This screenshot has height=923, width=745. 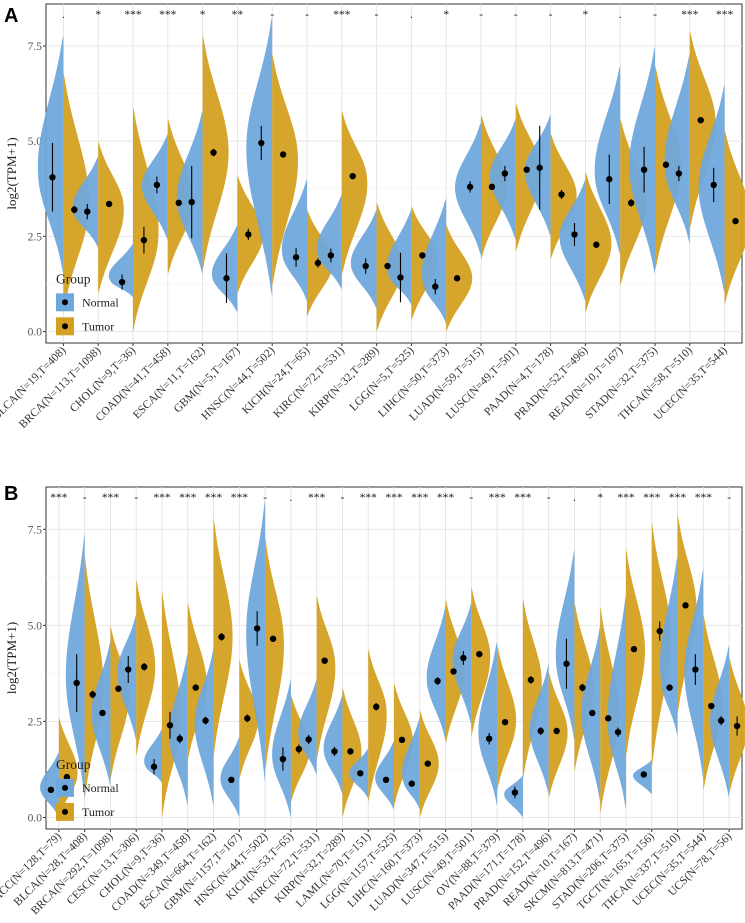 I want to click on significance-marks: . * *** *** * ** - - *** -. * - - - *. - *** ***, so click(x=398, y=15).